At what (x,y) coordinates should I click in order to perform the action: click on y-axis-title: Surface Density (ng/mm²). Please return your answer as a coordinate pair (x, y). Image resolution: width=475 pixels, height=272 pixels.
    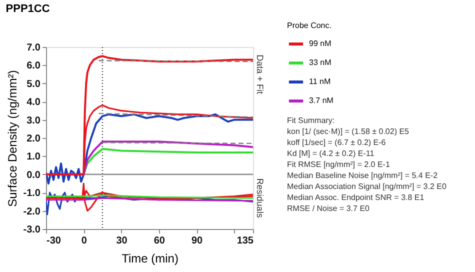
    Looking at the image, I should click on (12, 138).